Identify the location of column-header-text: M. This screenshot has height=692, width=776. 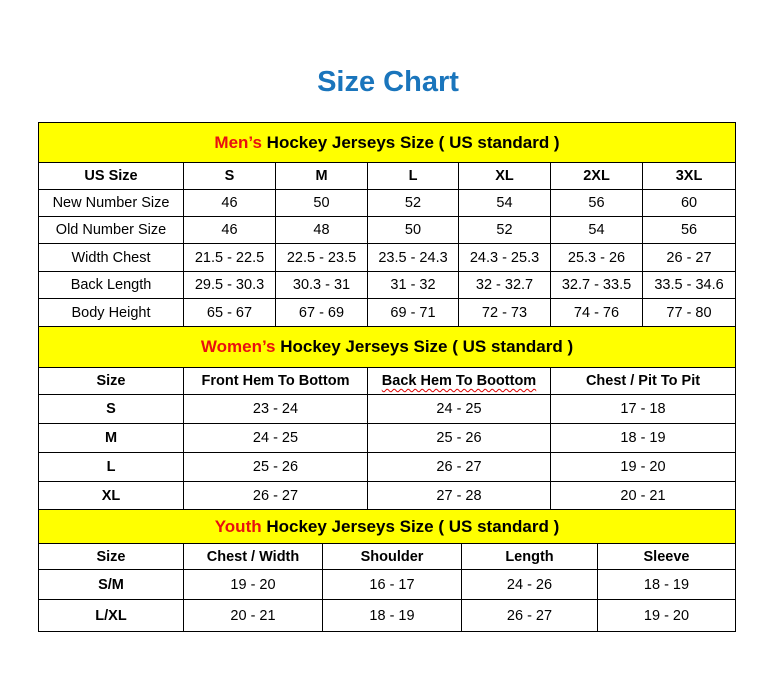
(321, 176).